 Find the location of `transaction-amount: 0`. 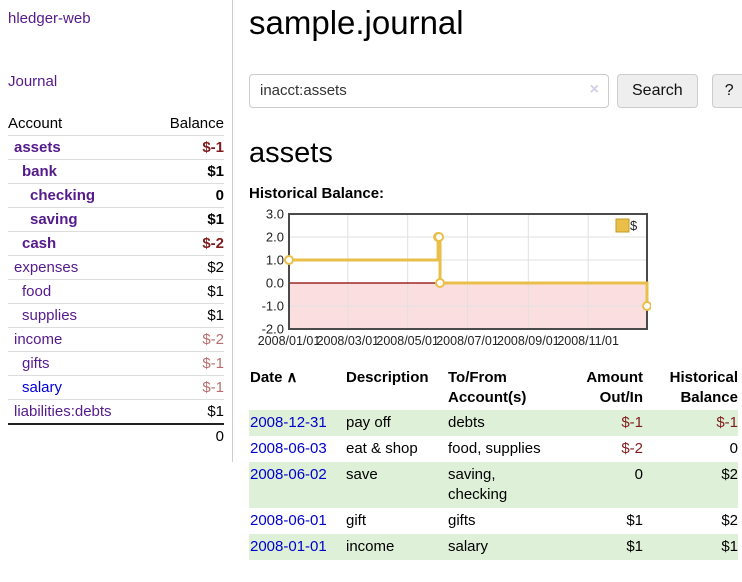

transaction-amount: 0 is located at coordinates (638, 475).